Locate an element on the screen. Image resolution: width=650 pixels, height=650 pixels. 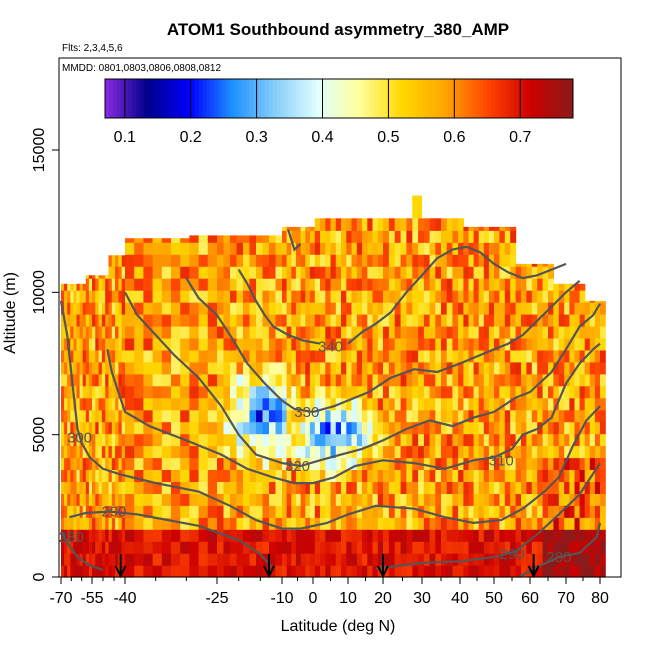
contour-line is located at coordinates (457, 295).